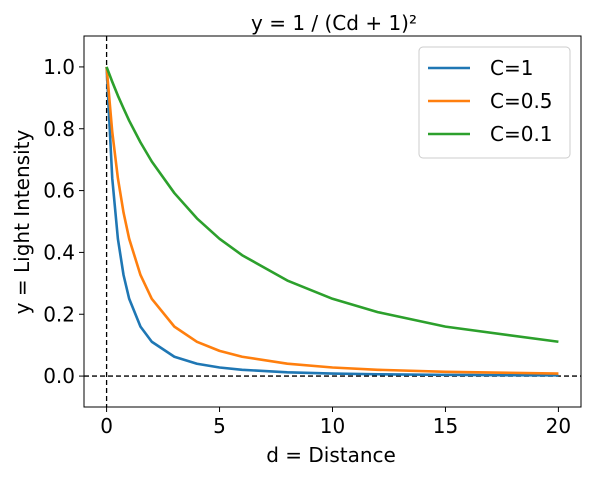 This screenshot has width=589, height=477. Describe the element at coordinates (511, 68) in the screenshot. I see `legend-label: C=1` at that location.